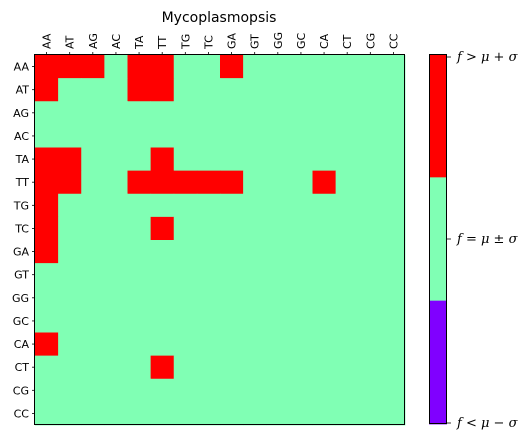  I want to click on x-tick-label: GC, so click(301, 40).